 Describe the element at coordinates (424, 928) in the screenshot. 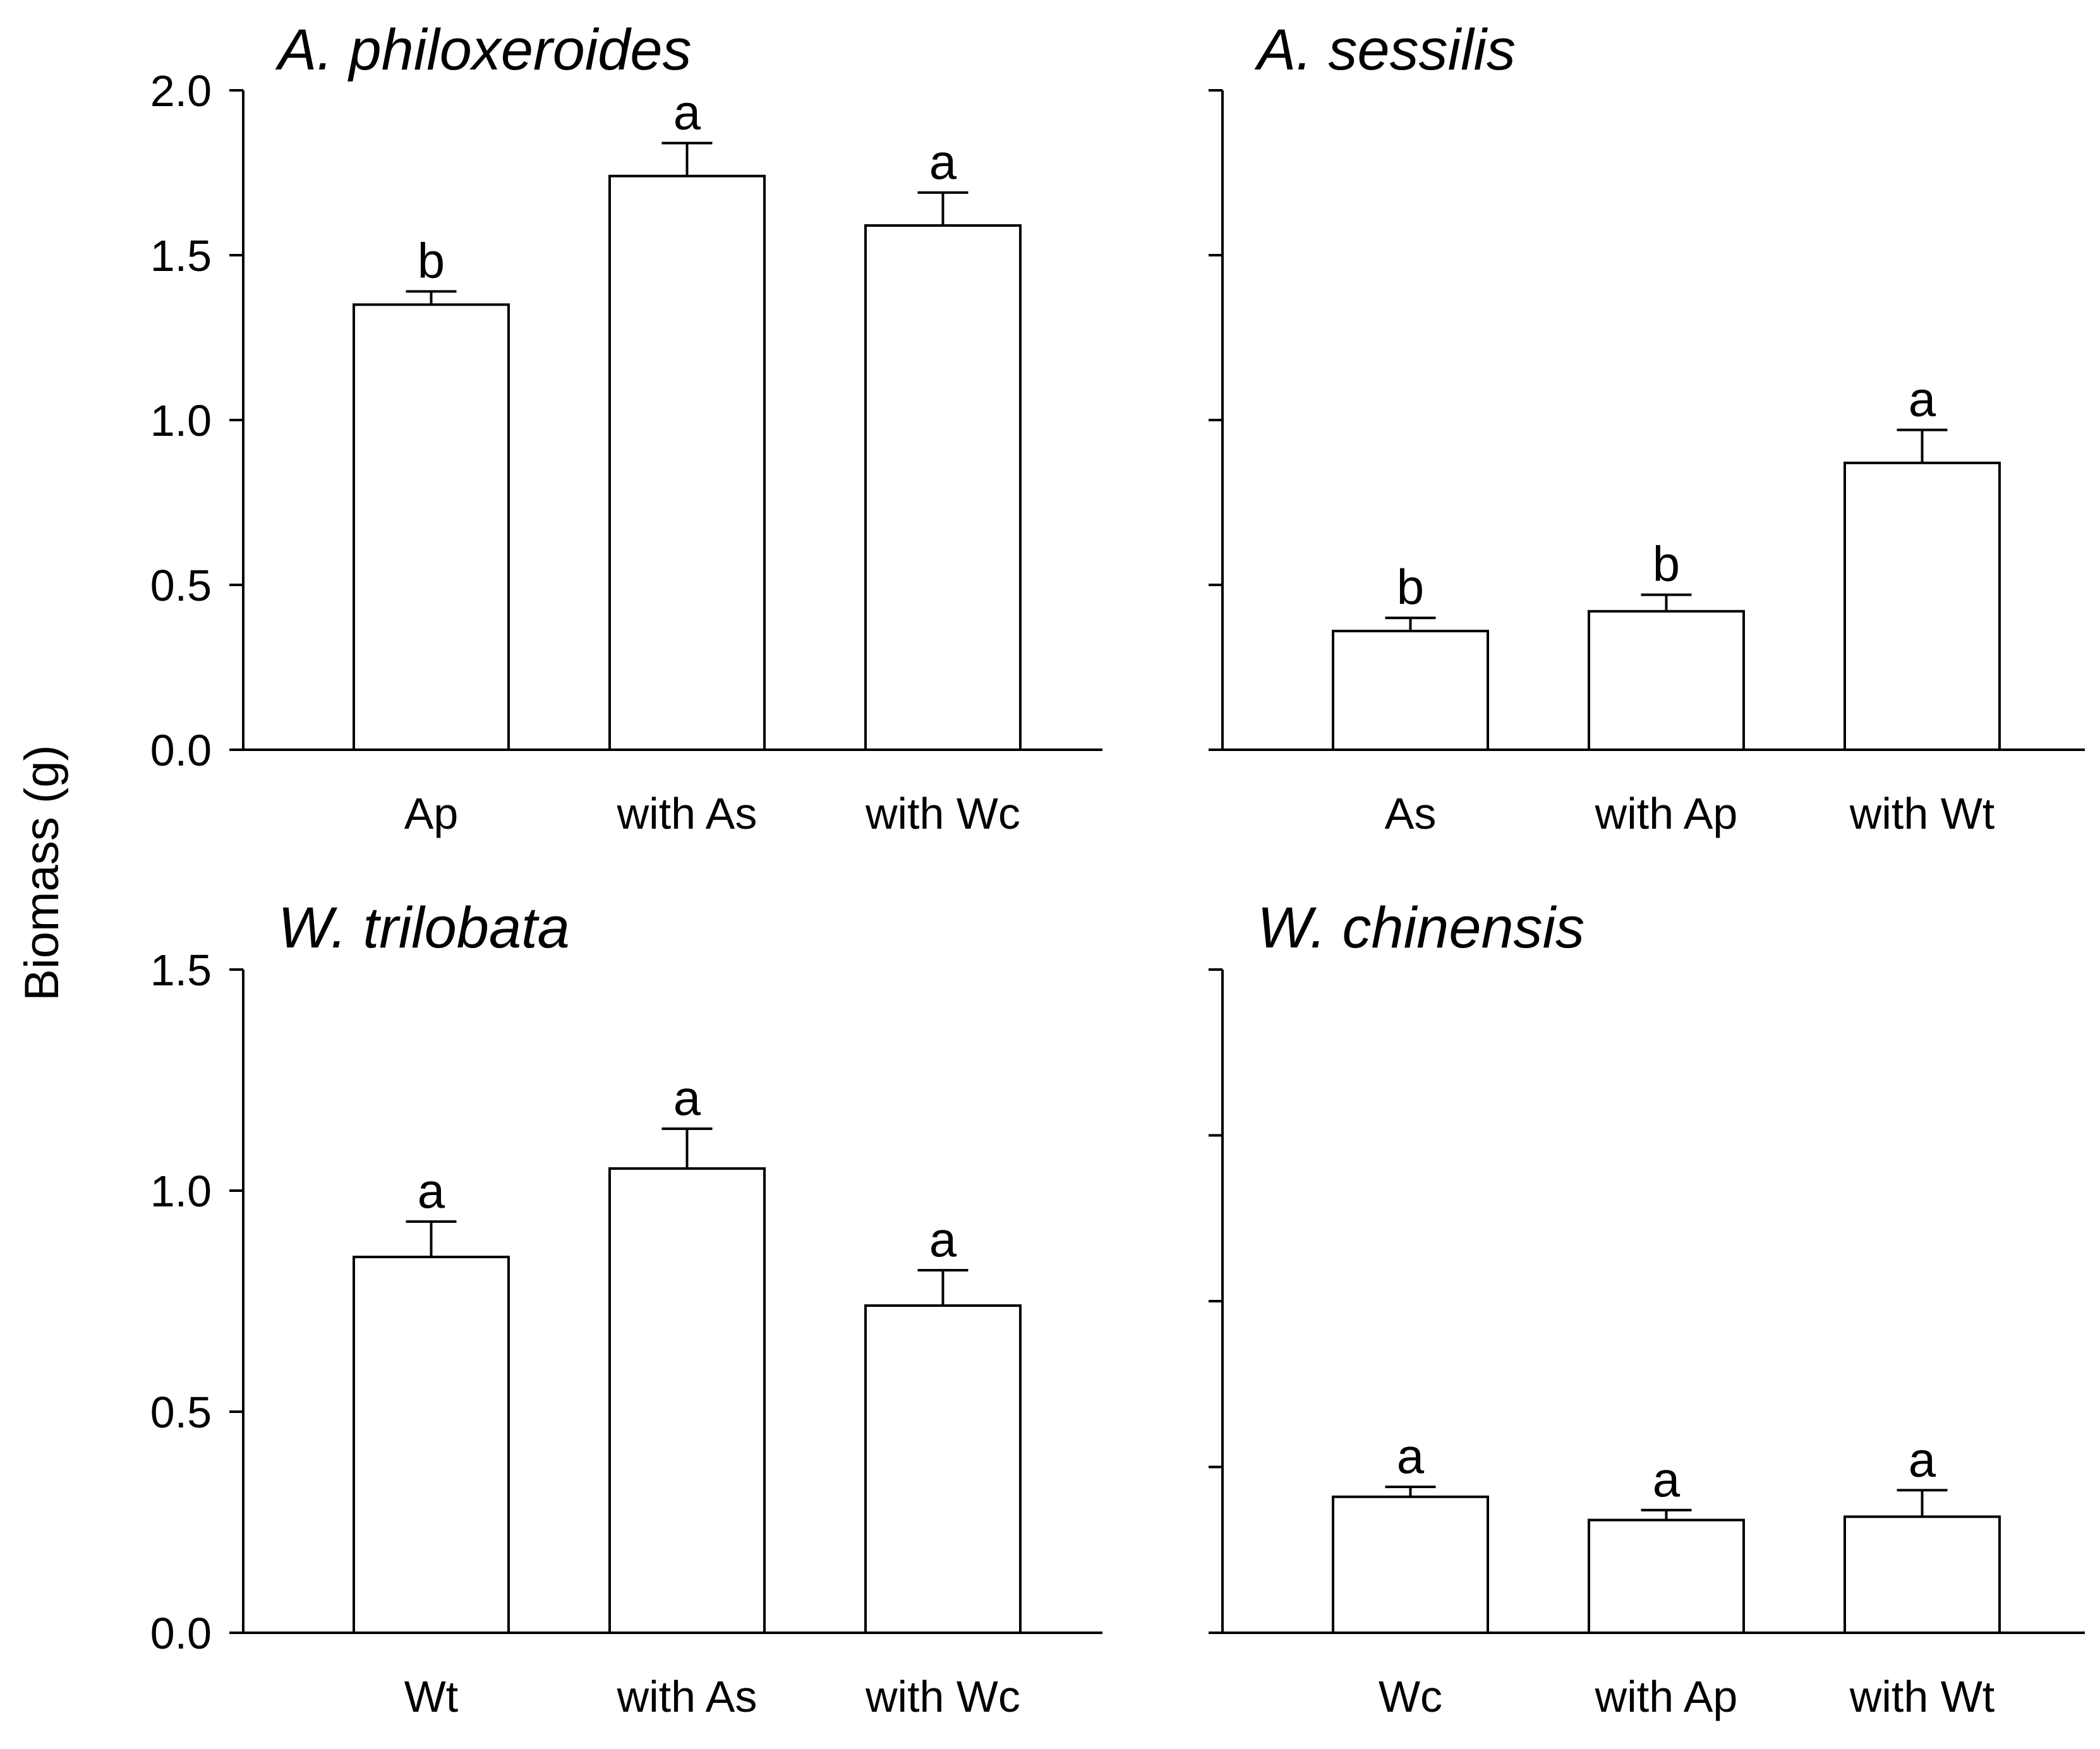

I see `panel-title: W. trilobata` at that location.